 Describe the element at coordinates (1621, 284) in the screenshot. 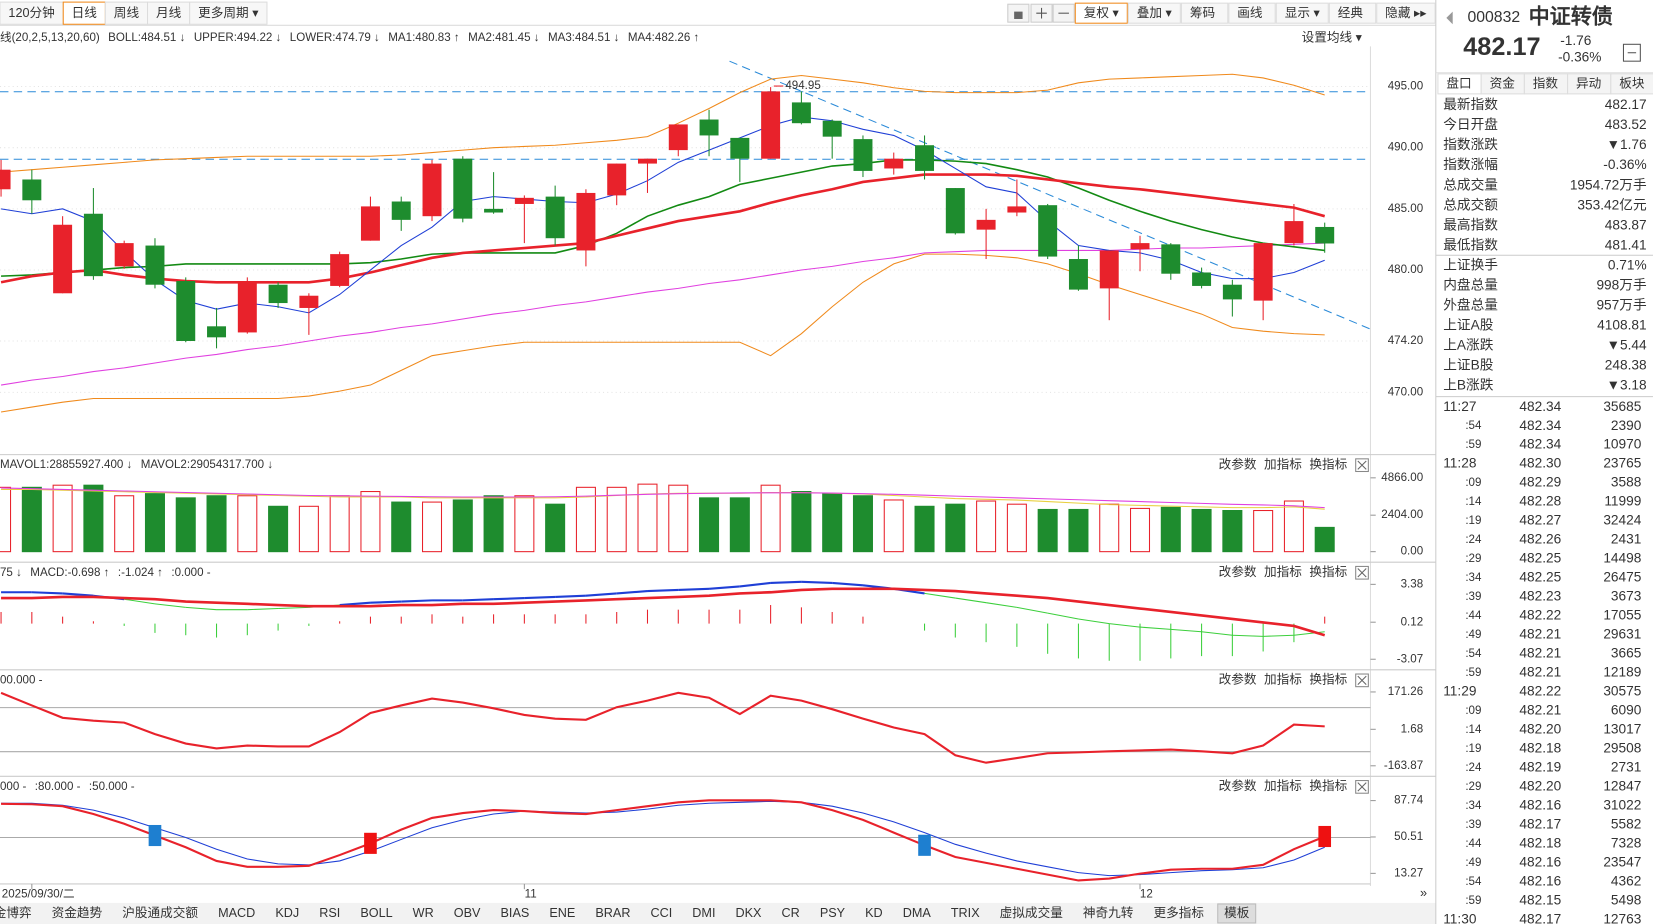

I see `quote-value: 998万手` at that location.